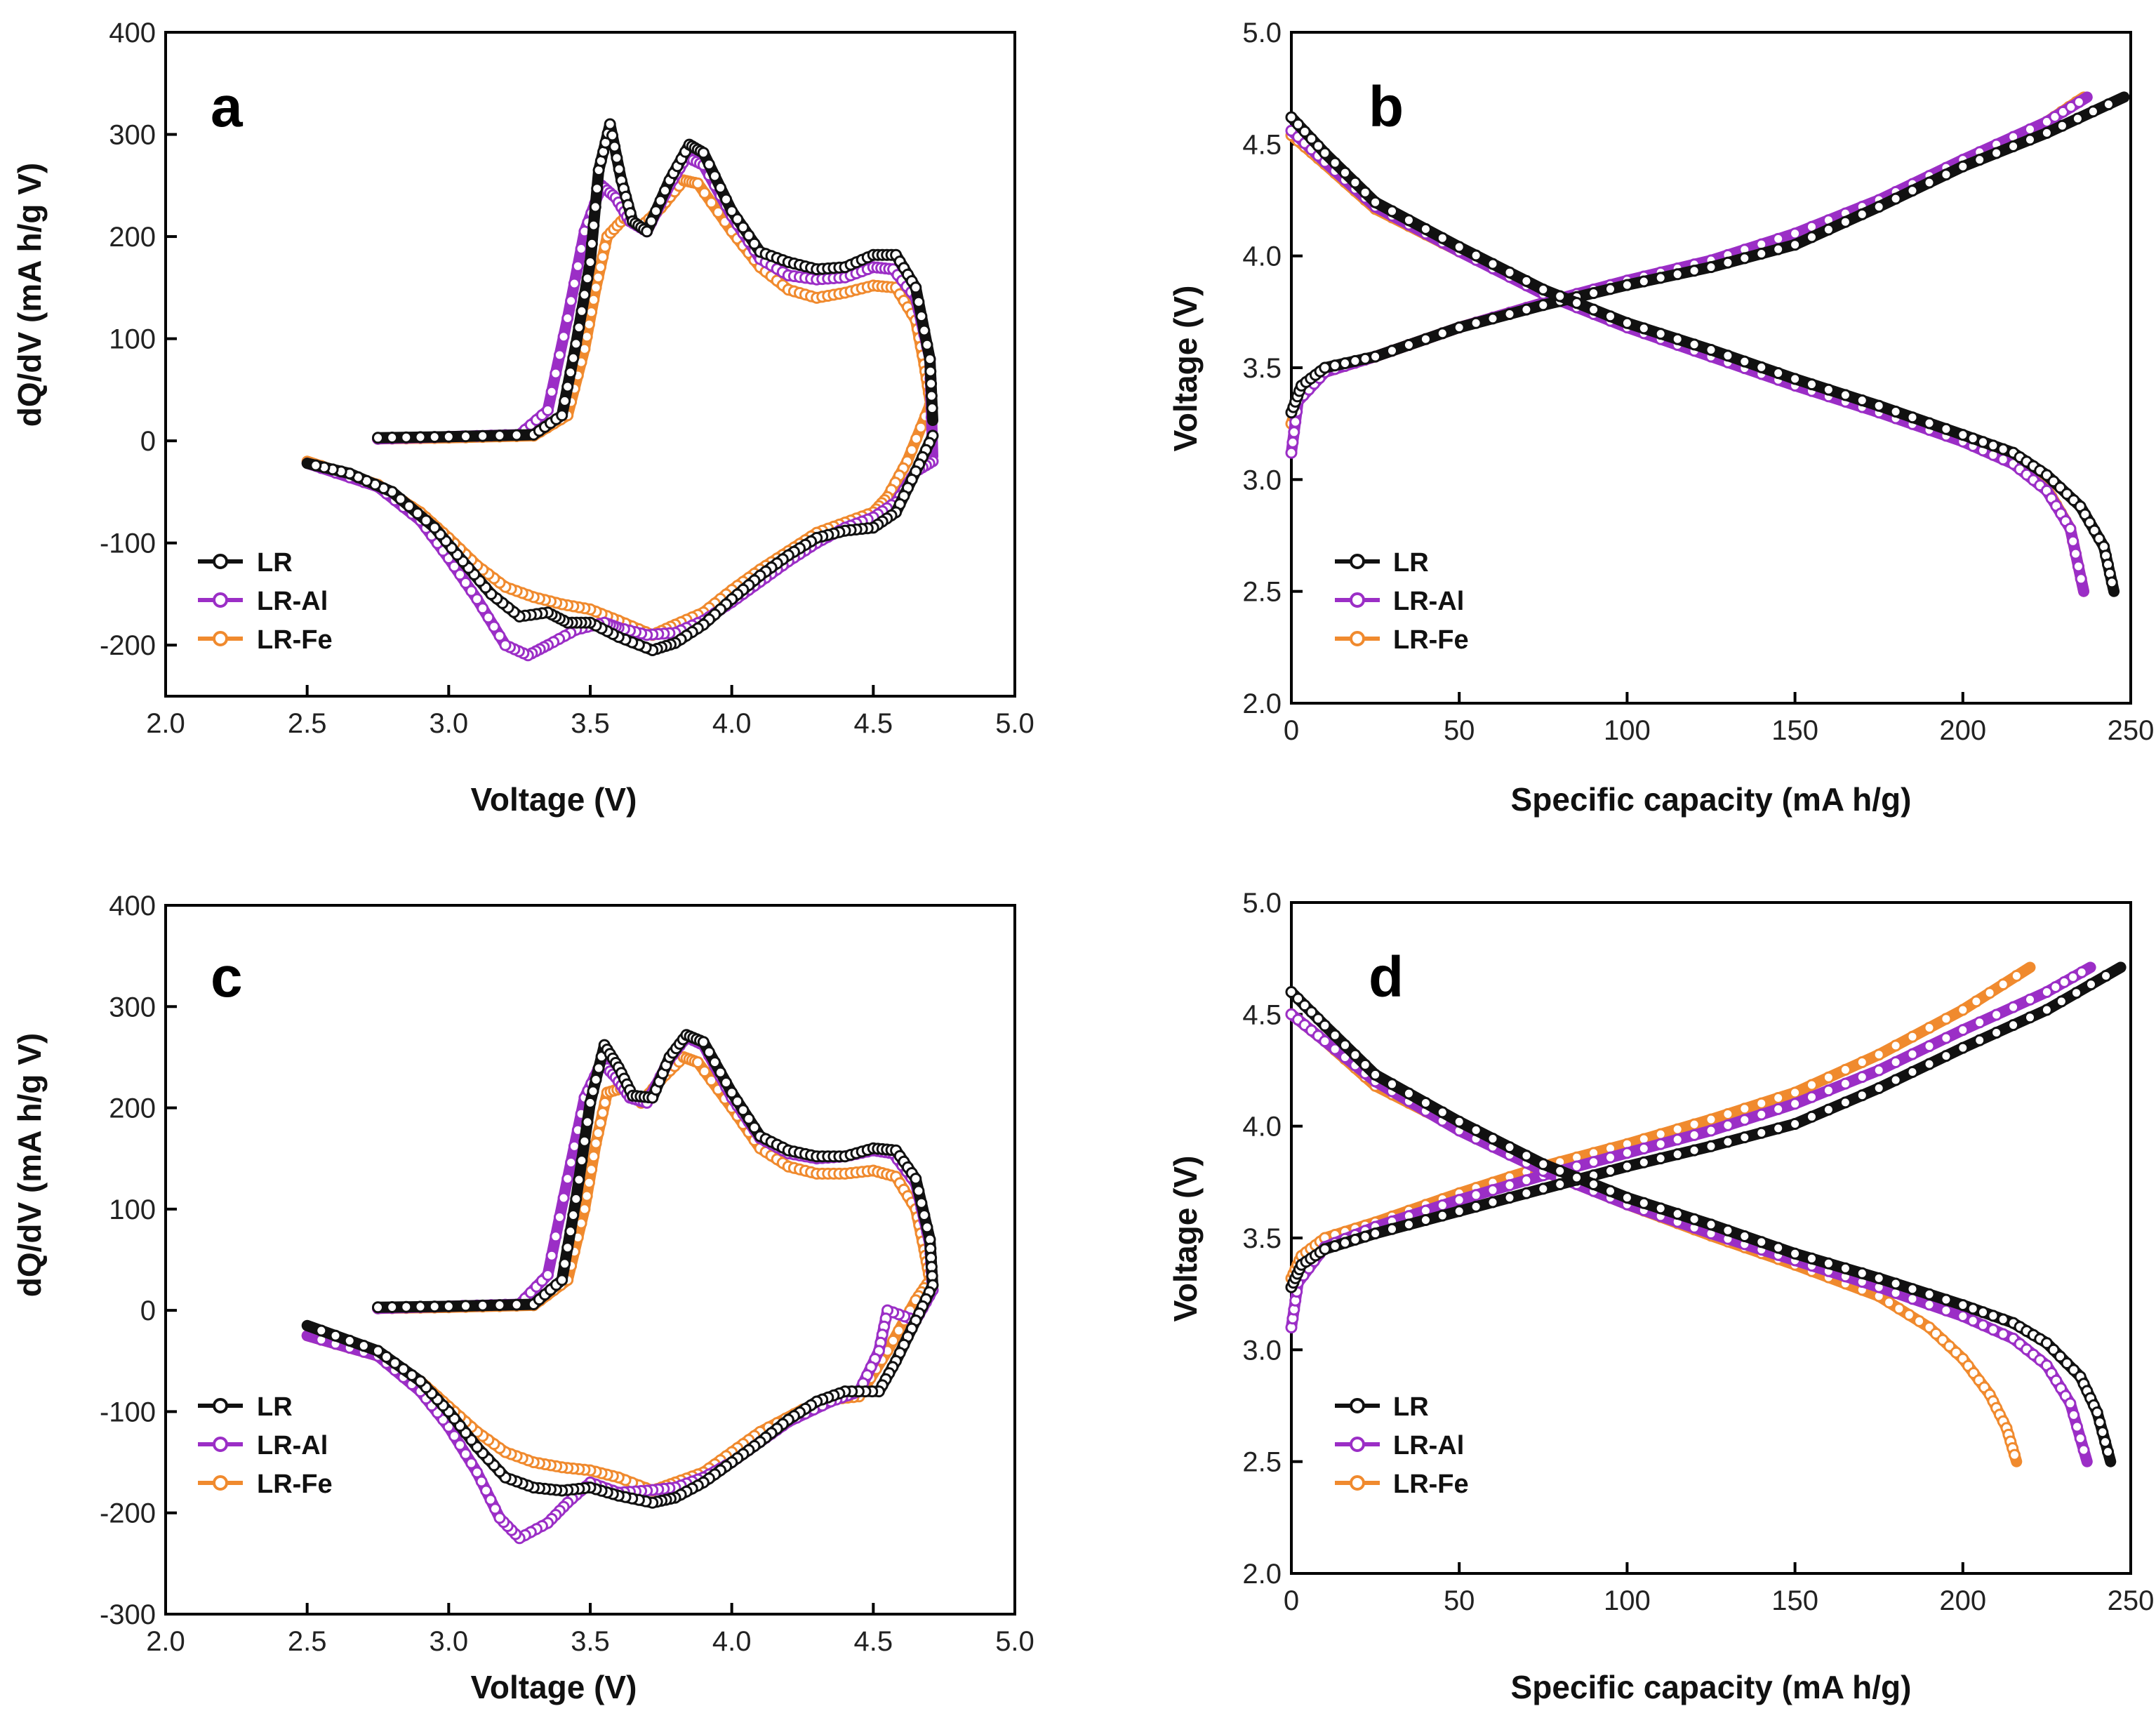  What do you see at coordinates (265, 601) in the screenshot?
I see `legend: LR LR-Al LR-Fe` at bounding box center [265, 601].